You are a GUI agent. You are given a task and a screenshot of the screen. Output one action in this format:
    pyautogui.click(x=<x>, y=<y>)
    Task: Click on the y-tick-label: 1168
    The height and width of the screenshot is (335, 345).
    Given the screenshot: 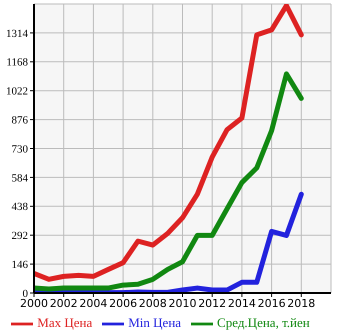 What is the action you would take?
    pyautogui.click(x=17, y=62)
    